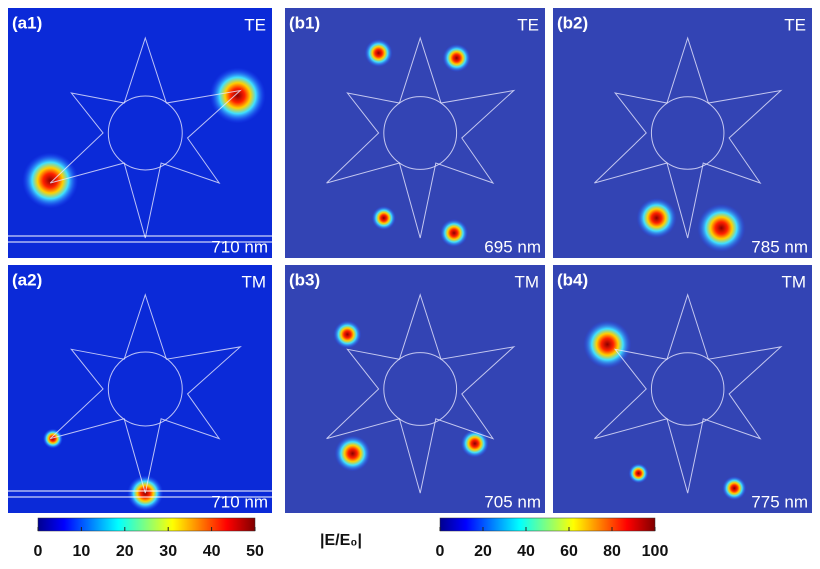 This screenshot has height=569, width=820. What do you see at coordinates (82, 551) in the screenshot?
I see `colorbar-tick-label: 10` at bounding box center [82, 551].